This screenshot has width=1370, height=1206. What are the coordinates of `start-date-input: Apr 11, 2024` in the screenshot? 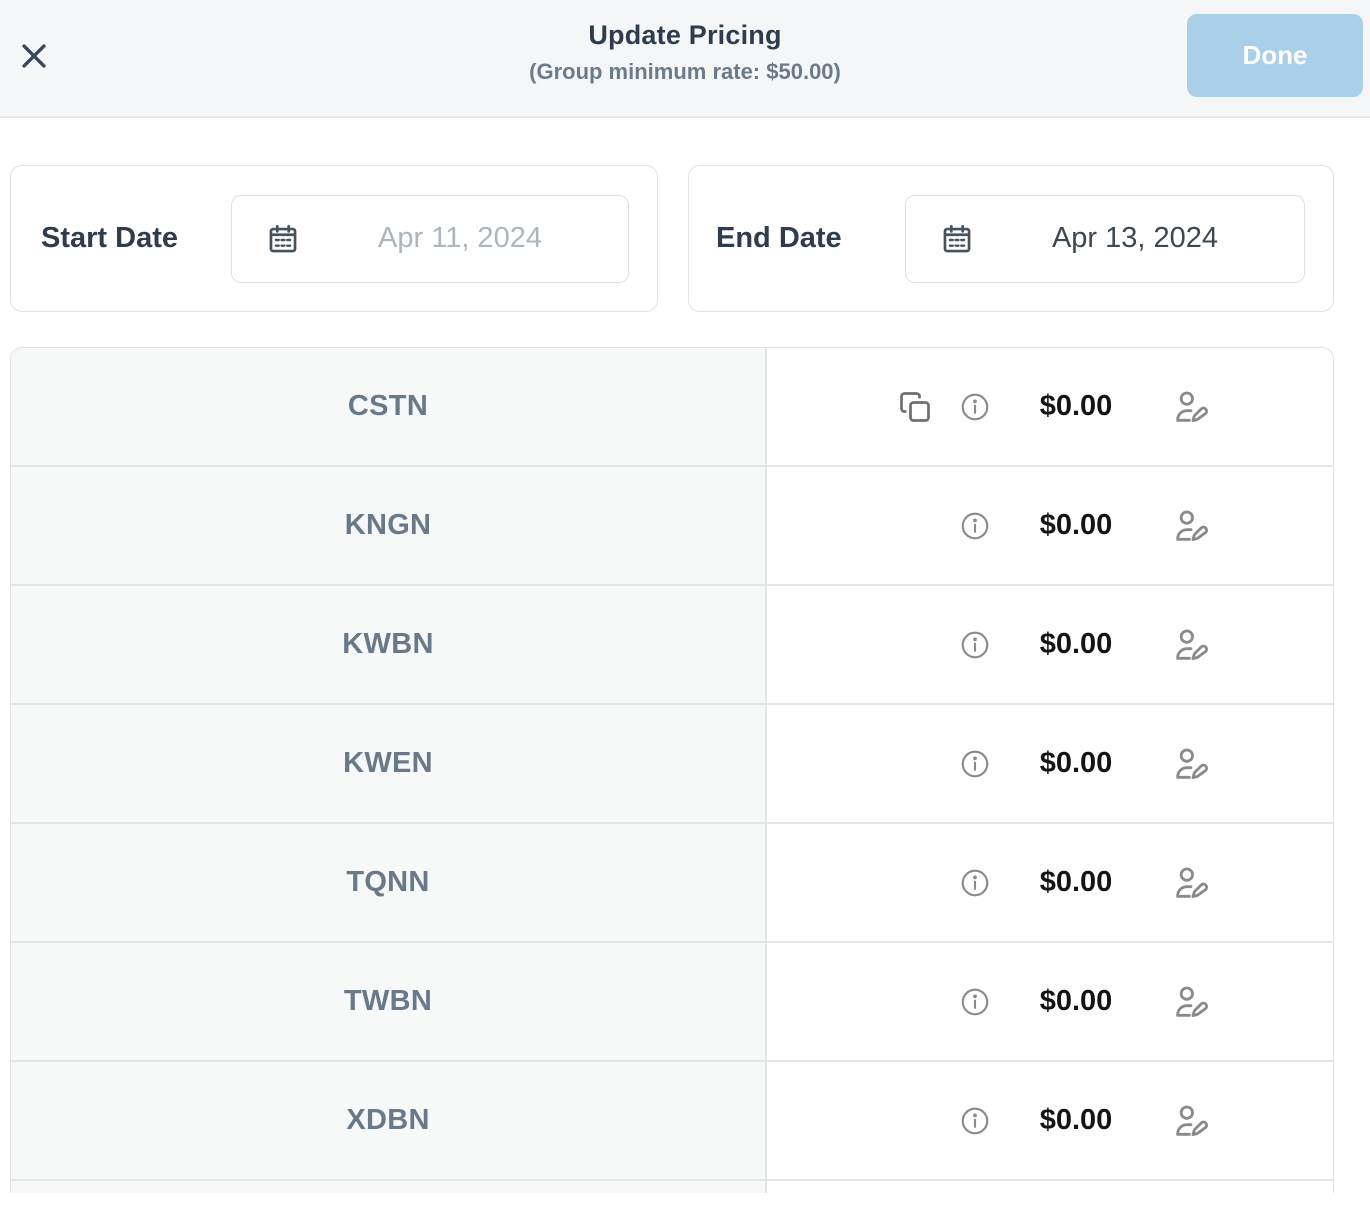 It's located at (430, 238).